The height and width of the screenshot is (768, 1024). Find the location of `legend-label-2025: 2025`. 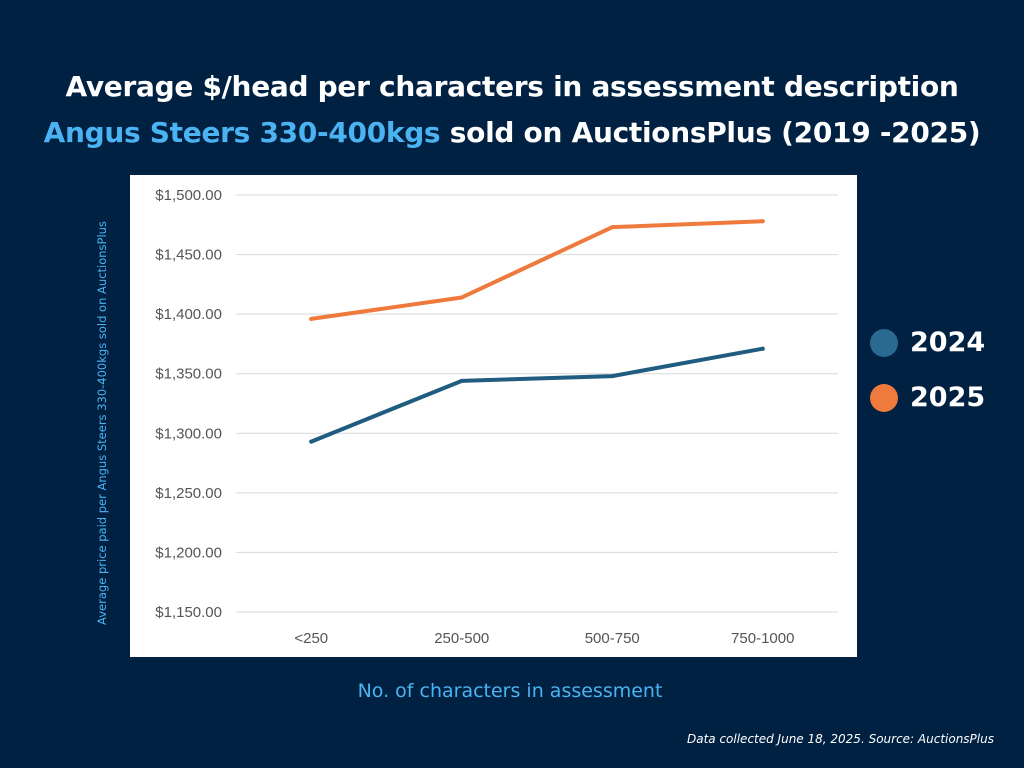

legend-label-2025: 2025 is located at coordinates (948, 397).